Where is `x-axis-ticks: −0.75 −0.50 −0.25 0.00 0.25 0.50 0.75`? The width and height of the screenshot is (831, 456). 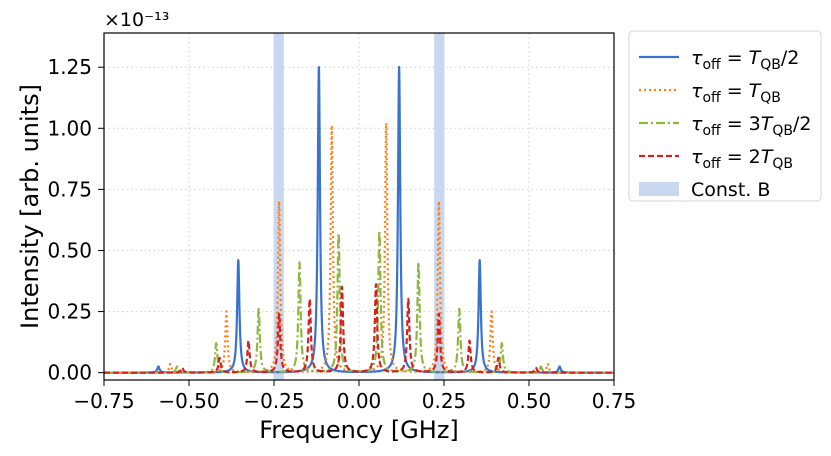 x-axis-ticks: −0.75 −0.50 −0.25 0.00 0.25 0.50 0.75 is located at coordinates (354, 396).